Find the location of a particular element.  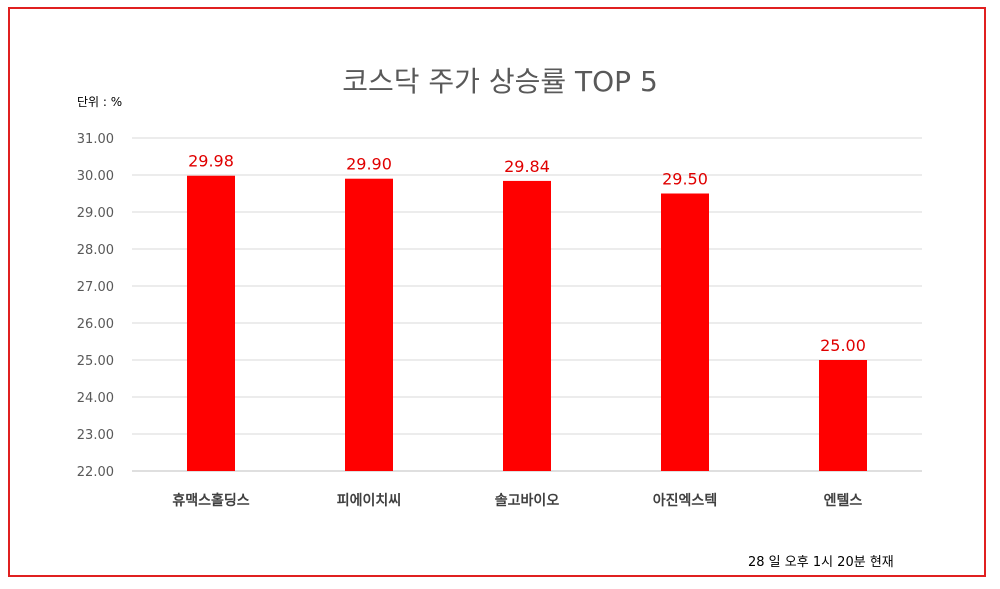

x-category-label: 아진엑스텍 is located at coordinates (685, 500).